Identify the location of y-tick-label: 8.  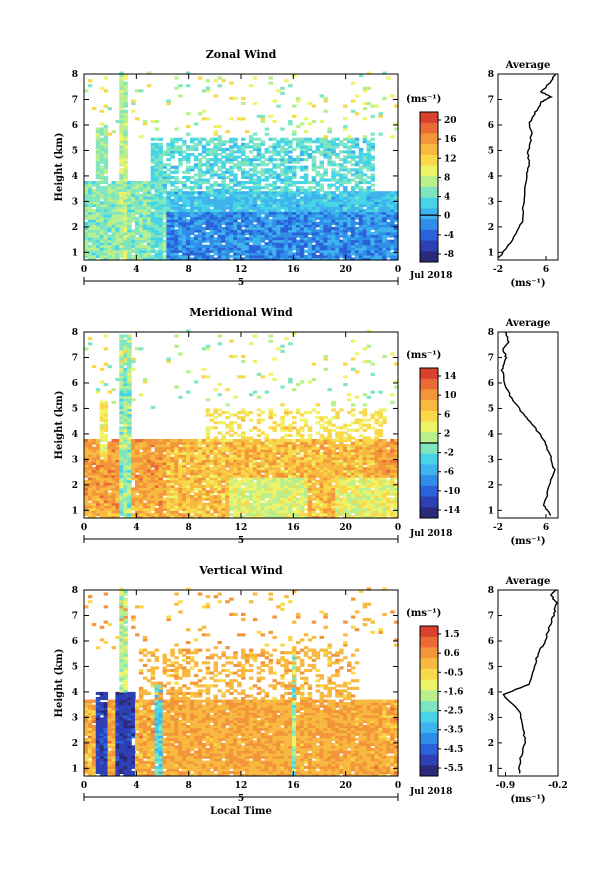
(75, 75).